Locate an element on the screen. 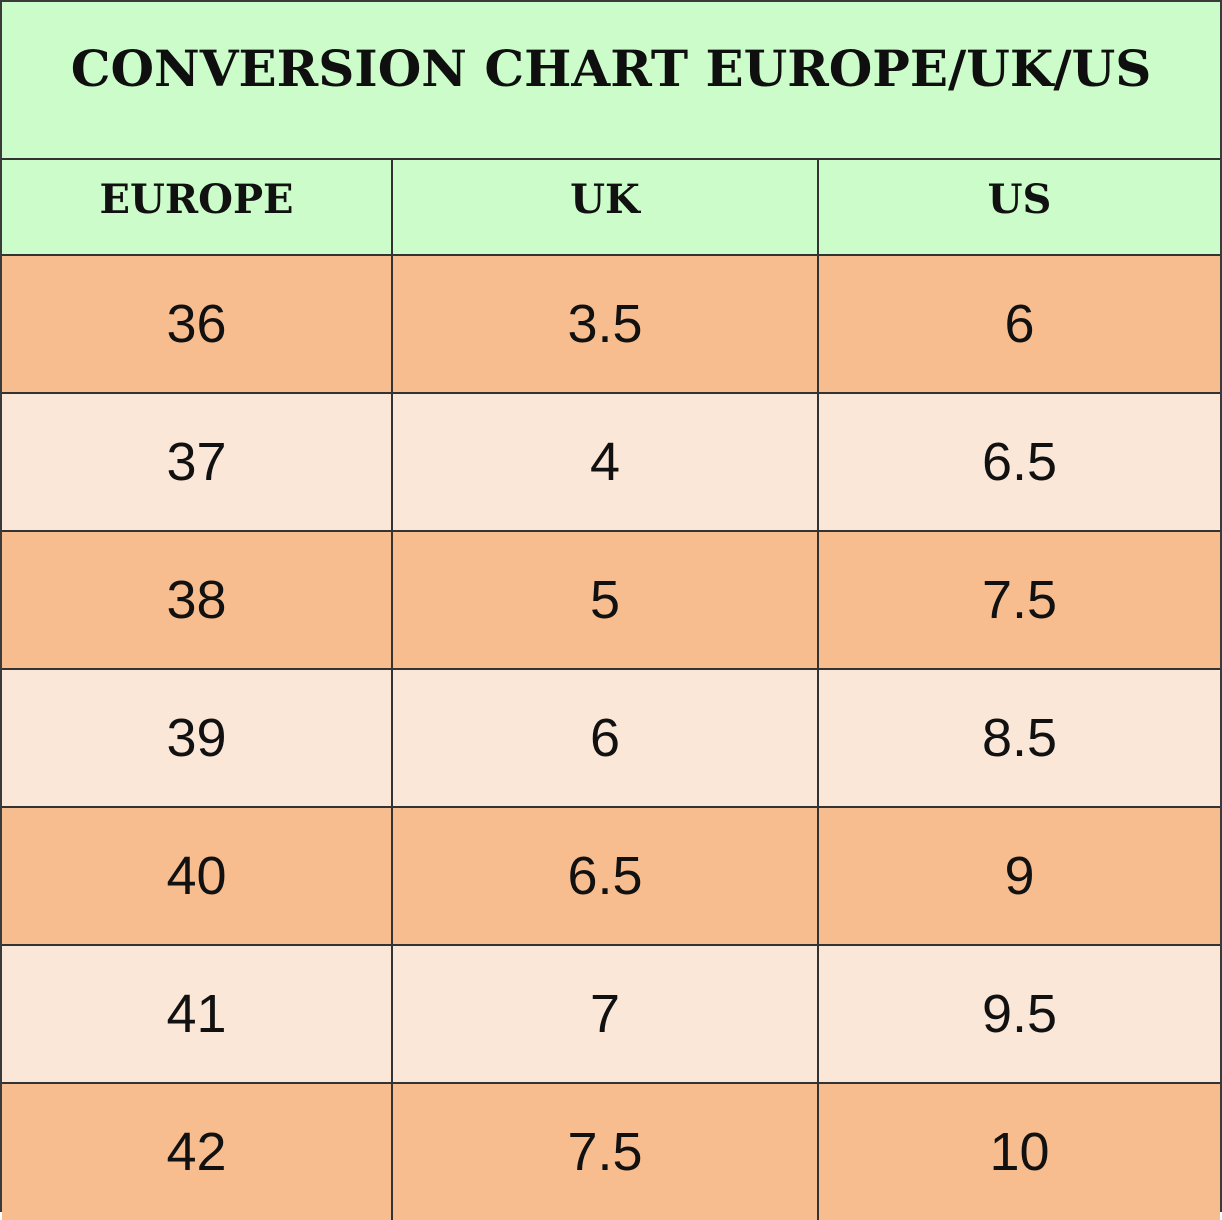 This screenshot has height=1220, width=1222. cell-uk: 7 is located at coordinates (605, 1014).